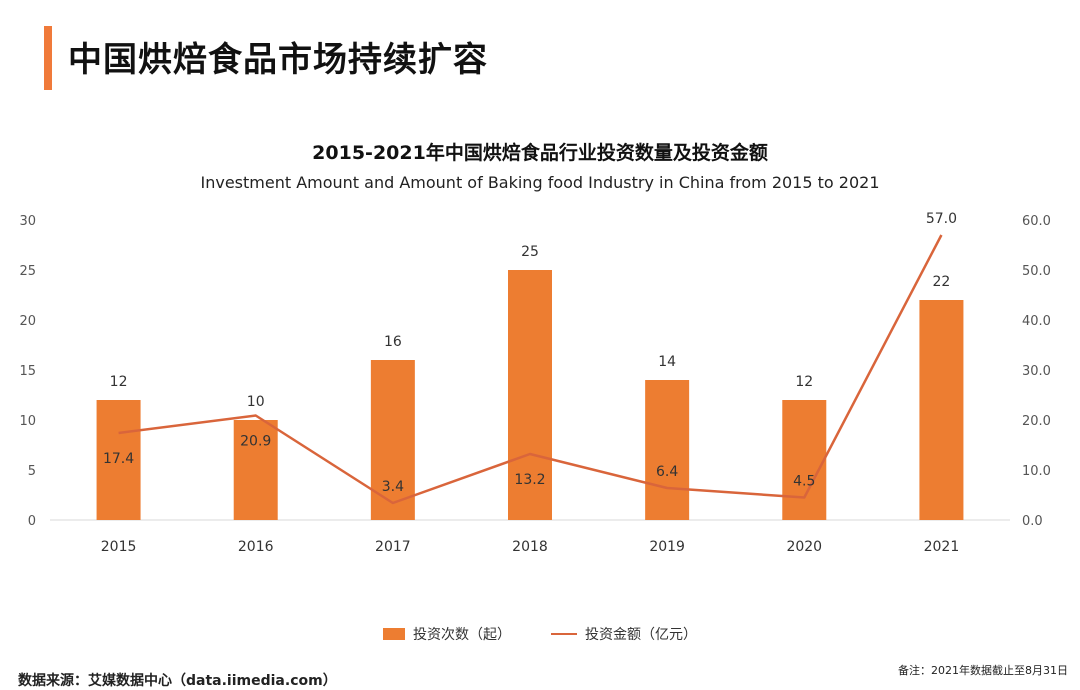 The image size is (1080, 690). Describe the element at coordinates (564, 634) in the screenshot. I see `legend-line-swatch` at that location.